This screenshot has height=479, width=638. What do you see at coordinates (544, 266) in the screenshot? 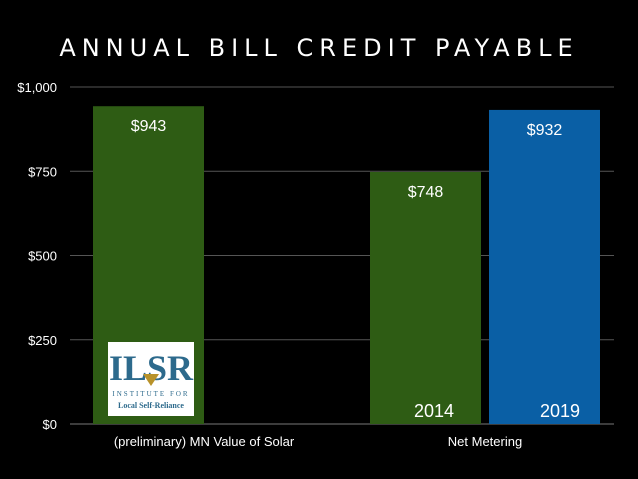
I see `bar-2019` at bounding box center [544, 266].